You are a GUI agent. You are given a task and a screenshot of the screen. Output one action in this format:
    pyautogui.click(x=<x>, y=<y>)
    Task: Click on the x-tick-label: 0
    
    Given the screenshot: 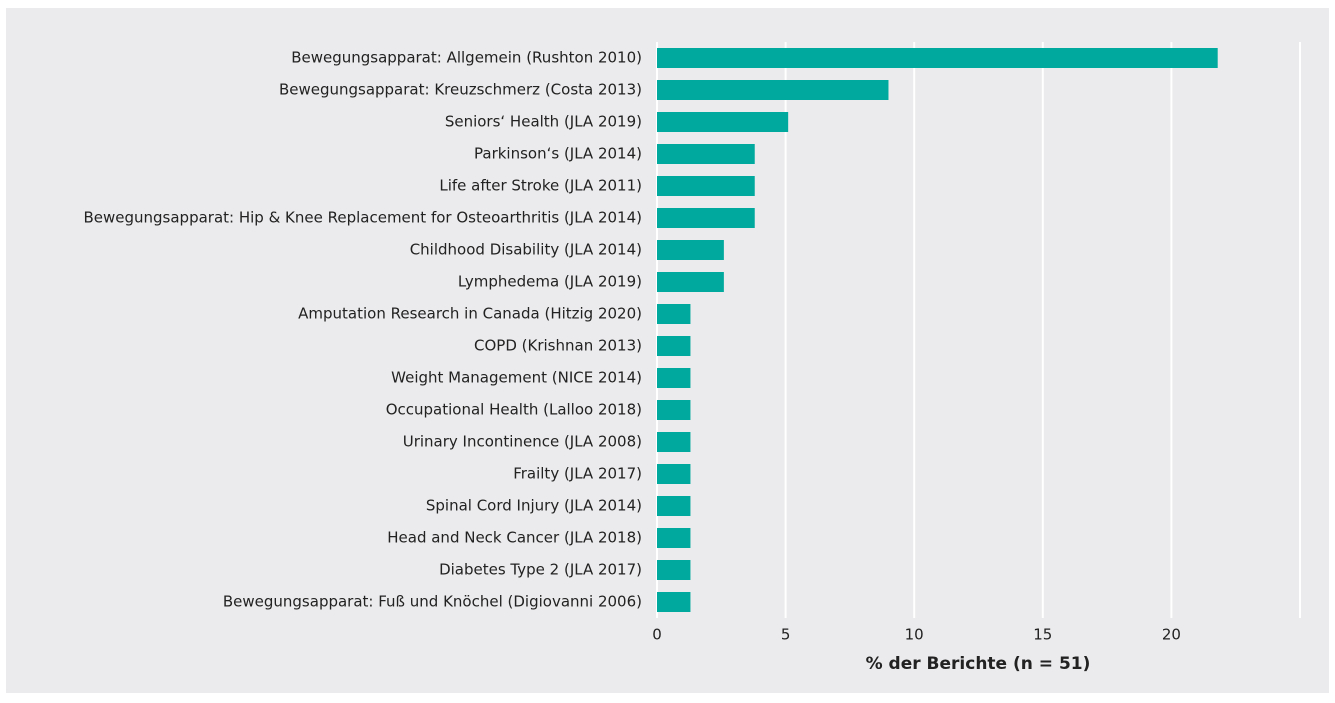 What is the action you would take?
    pyautogui.click(x=657, y=635)
    